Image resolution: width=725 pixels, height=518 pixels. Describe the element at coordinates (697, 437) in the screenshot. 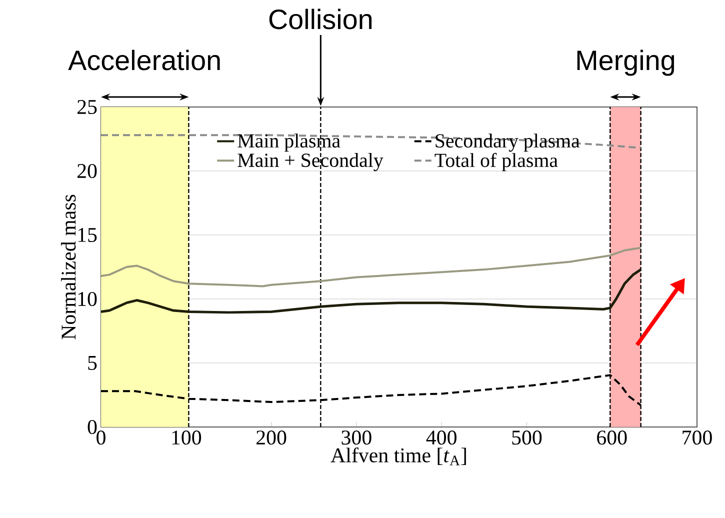

I see `x-tick-label: 700` at that location.